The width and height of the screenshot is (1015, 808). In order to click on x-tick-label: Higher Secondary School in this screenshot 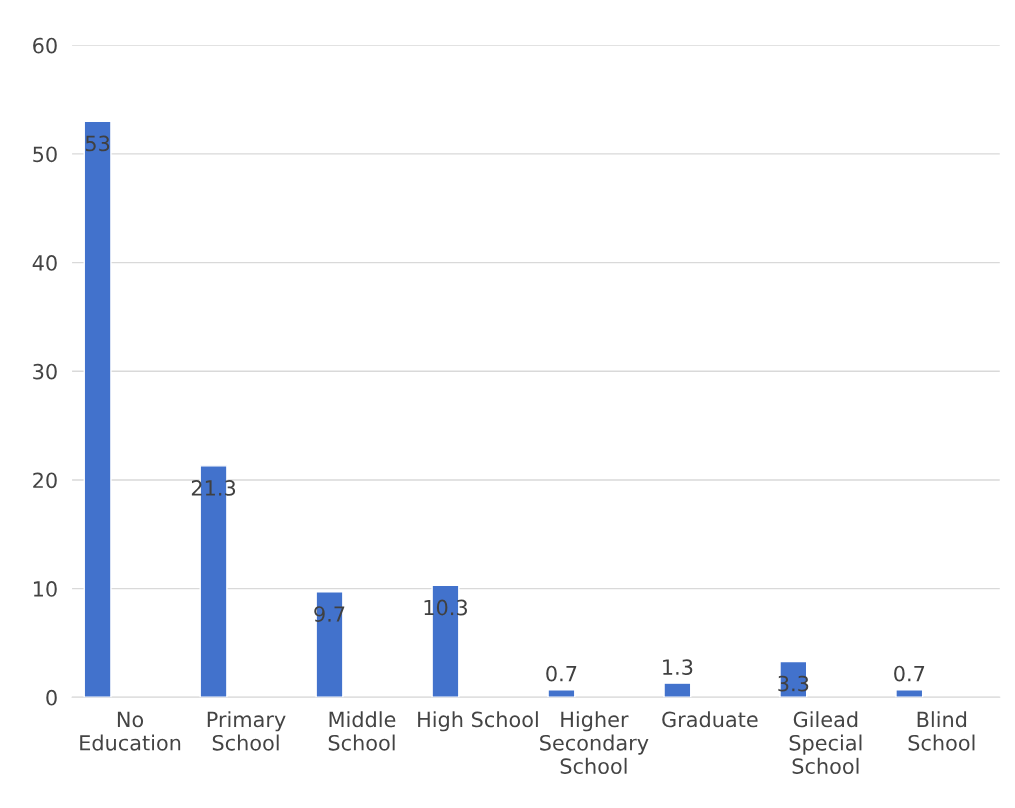, I will do `click(594, 742)`.